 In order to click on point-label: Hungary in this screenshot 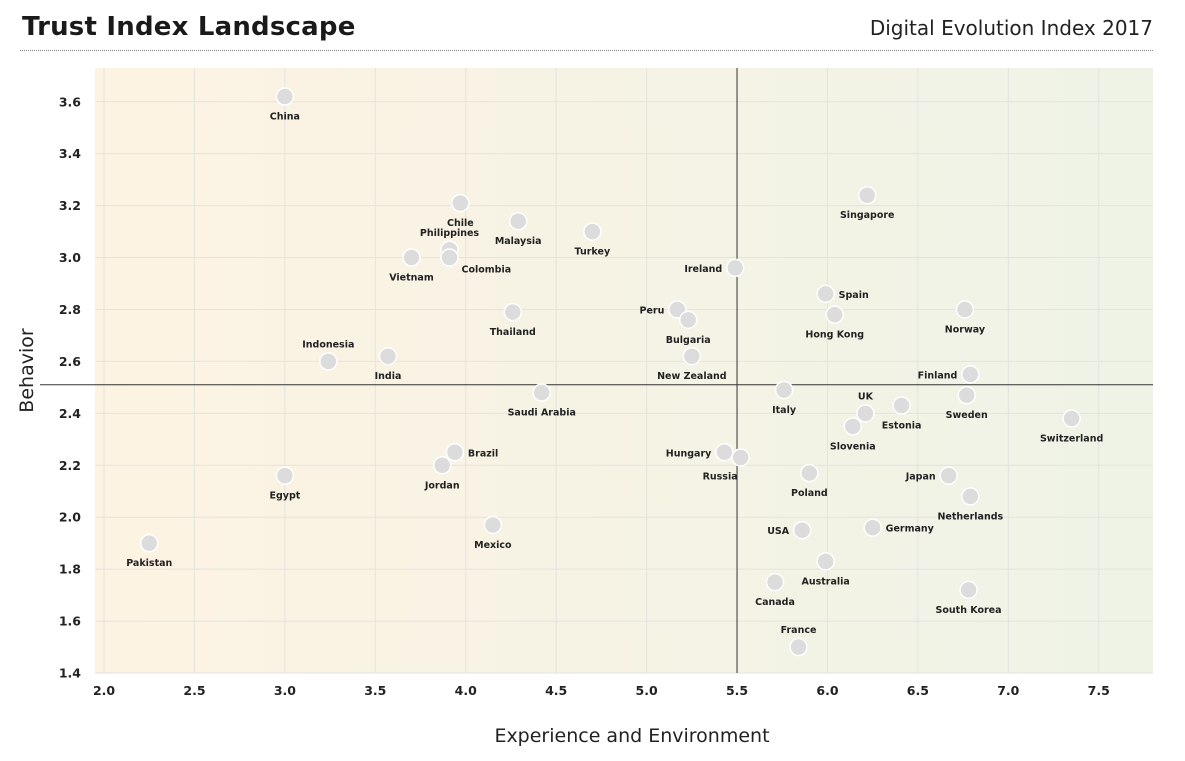, I will do `click(689, 453)`.